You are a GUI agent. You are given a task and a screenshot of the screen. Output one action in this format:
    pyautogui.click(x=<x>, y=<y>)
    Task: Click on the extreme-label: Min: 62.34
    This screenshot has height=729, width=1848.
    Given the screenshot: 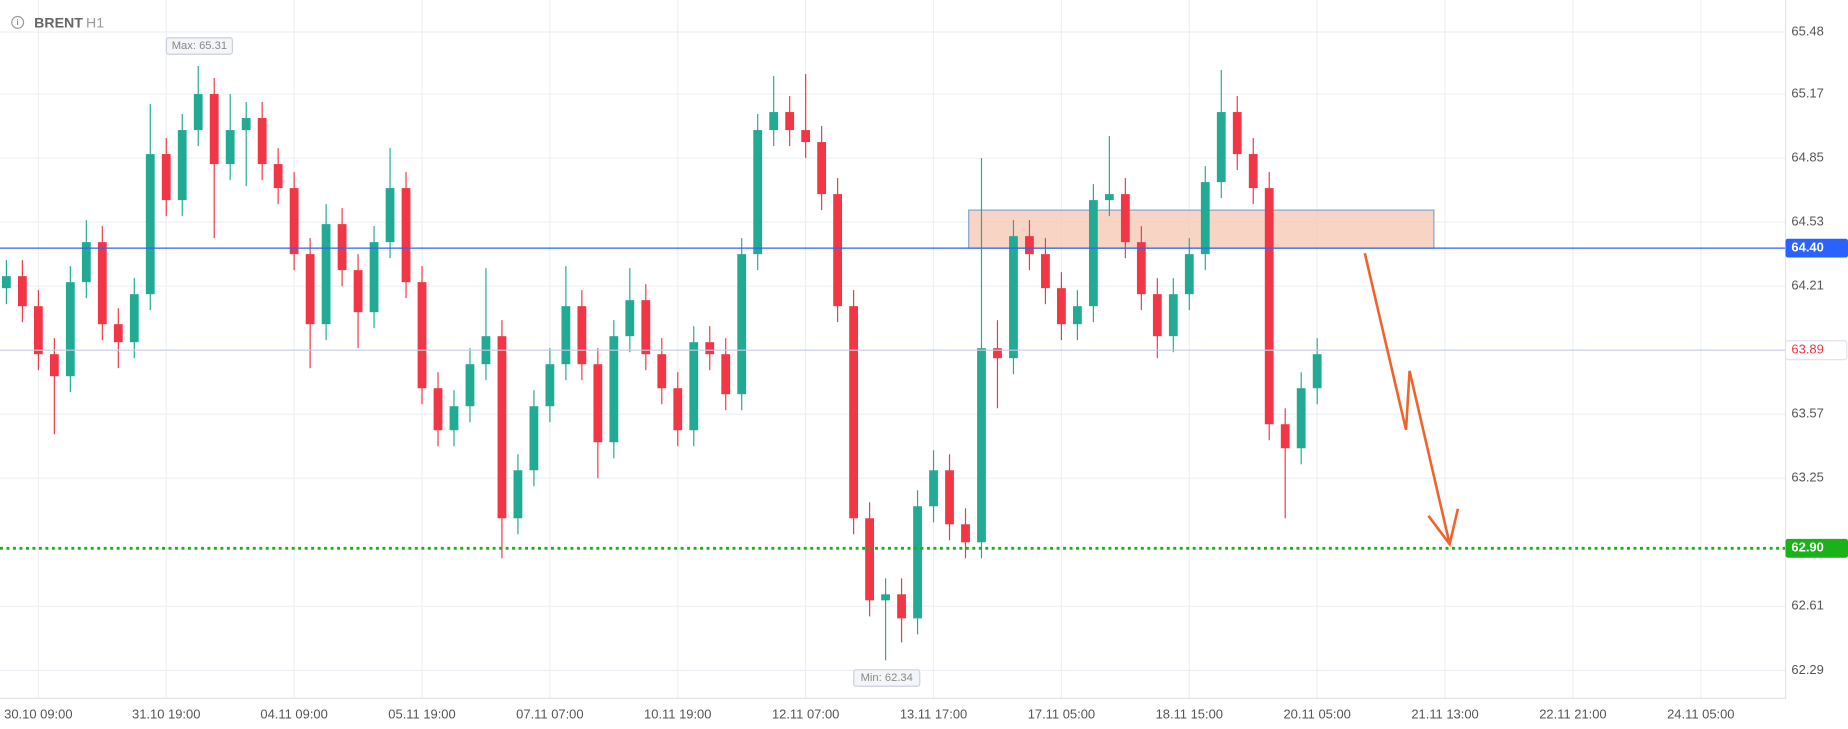 What is the action you would take?
    pyautogui.click(x=887, y=678)
    